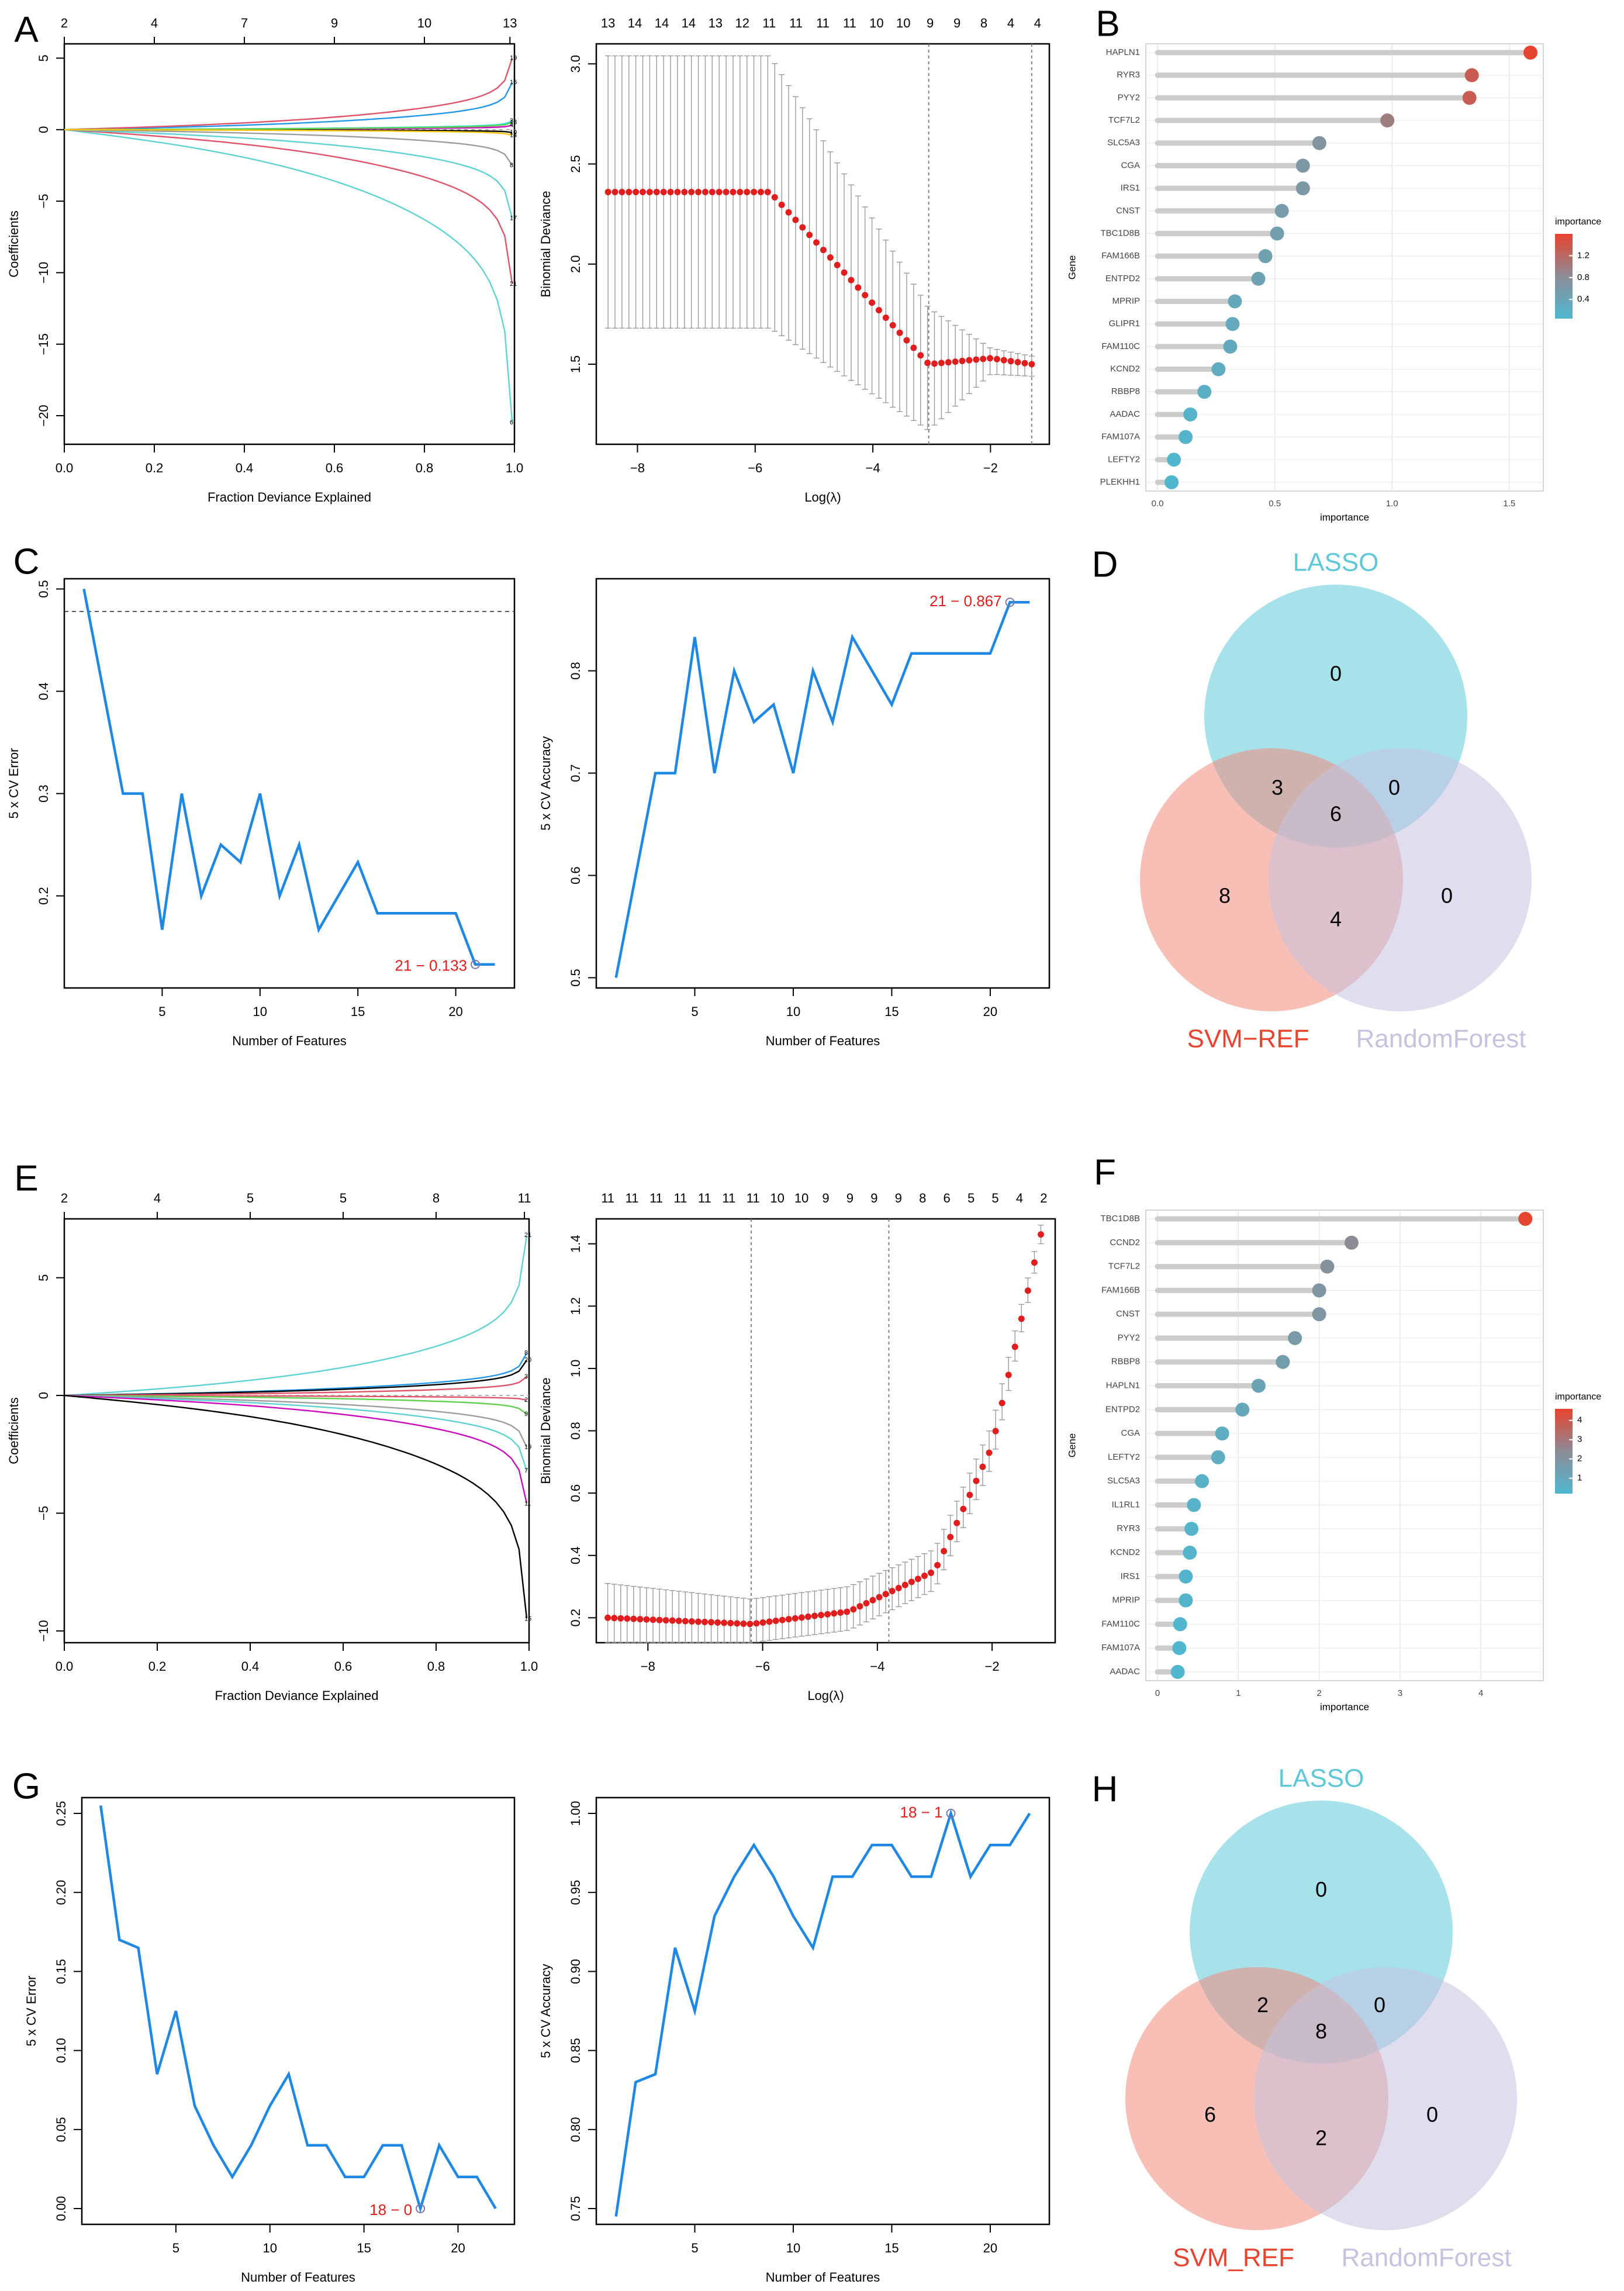 This screenshot has width=1624, height=2291. I want to click on x-tick-label: 10, so click(793, 1011).